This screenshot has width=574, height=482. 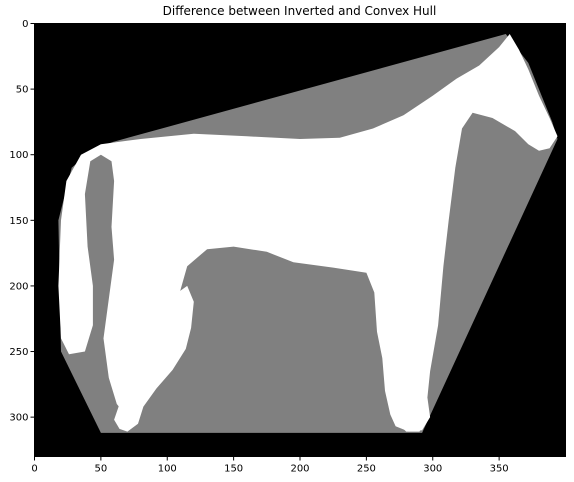 What do you see at coordinates (18, 352) in the screenshot?
I see `y-tick-label: 250` at bounding box center [18, 352].